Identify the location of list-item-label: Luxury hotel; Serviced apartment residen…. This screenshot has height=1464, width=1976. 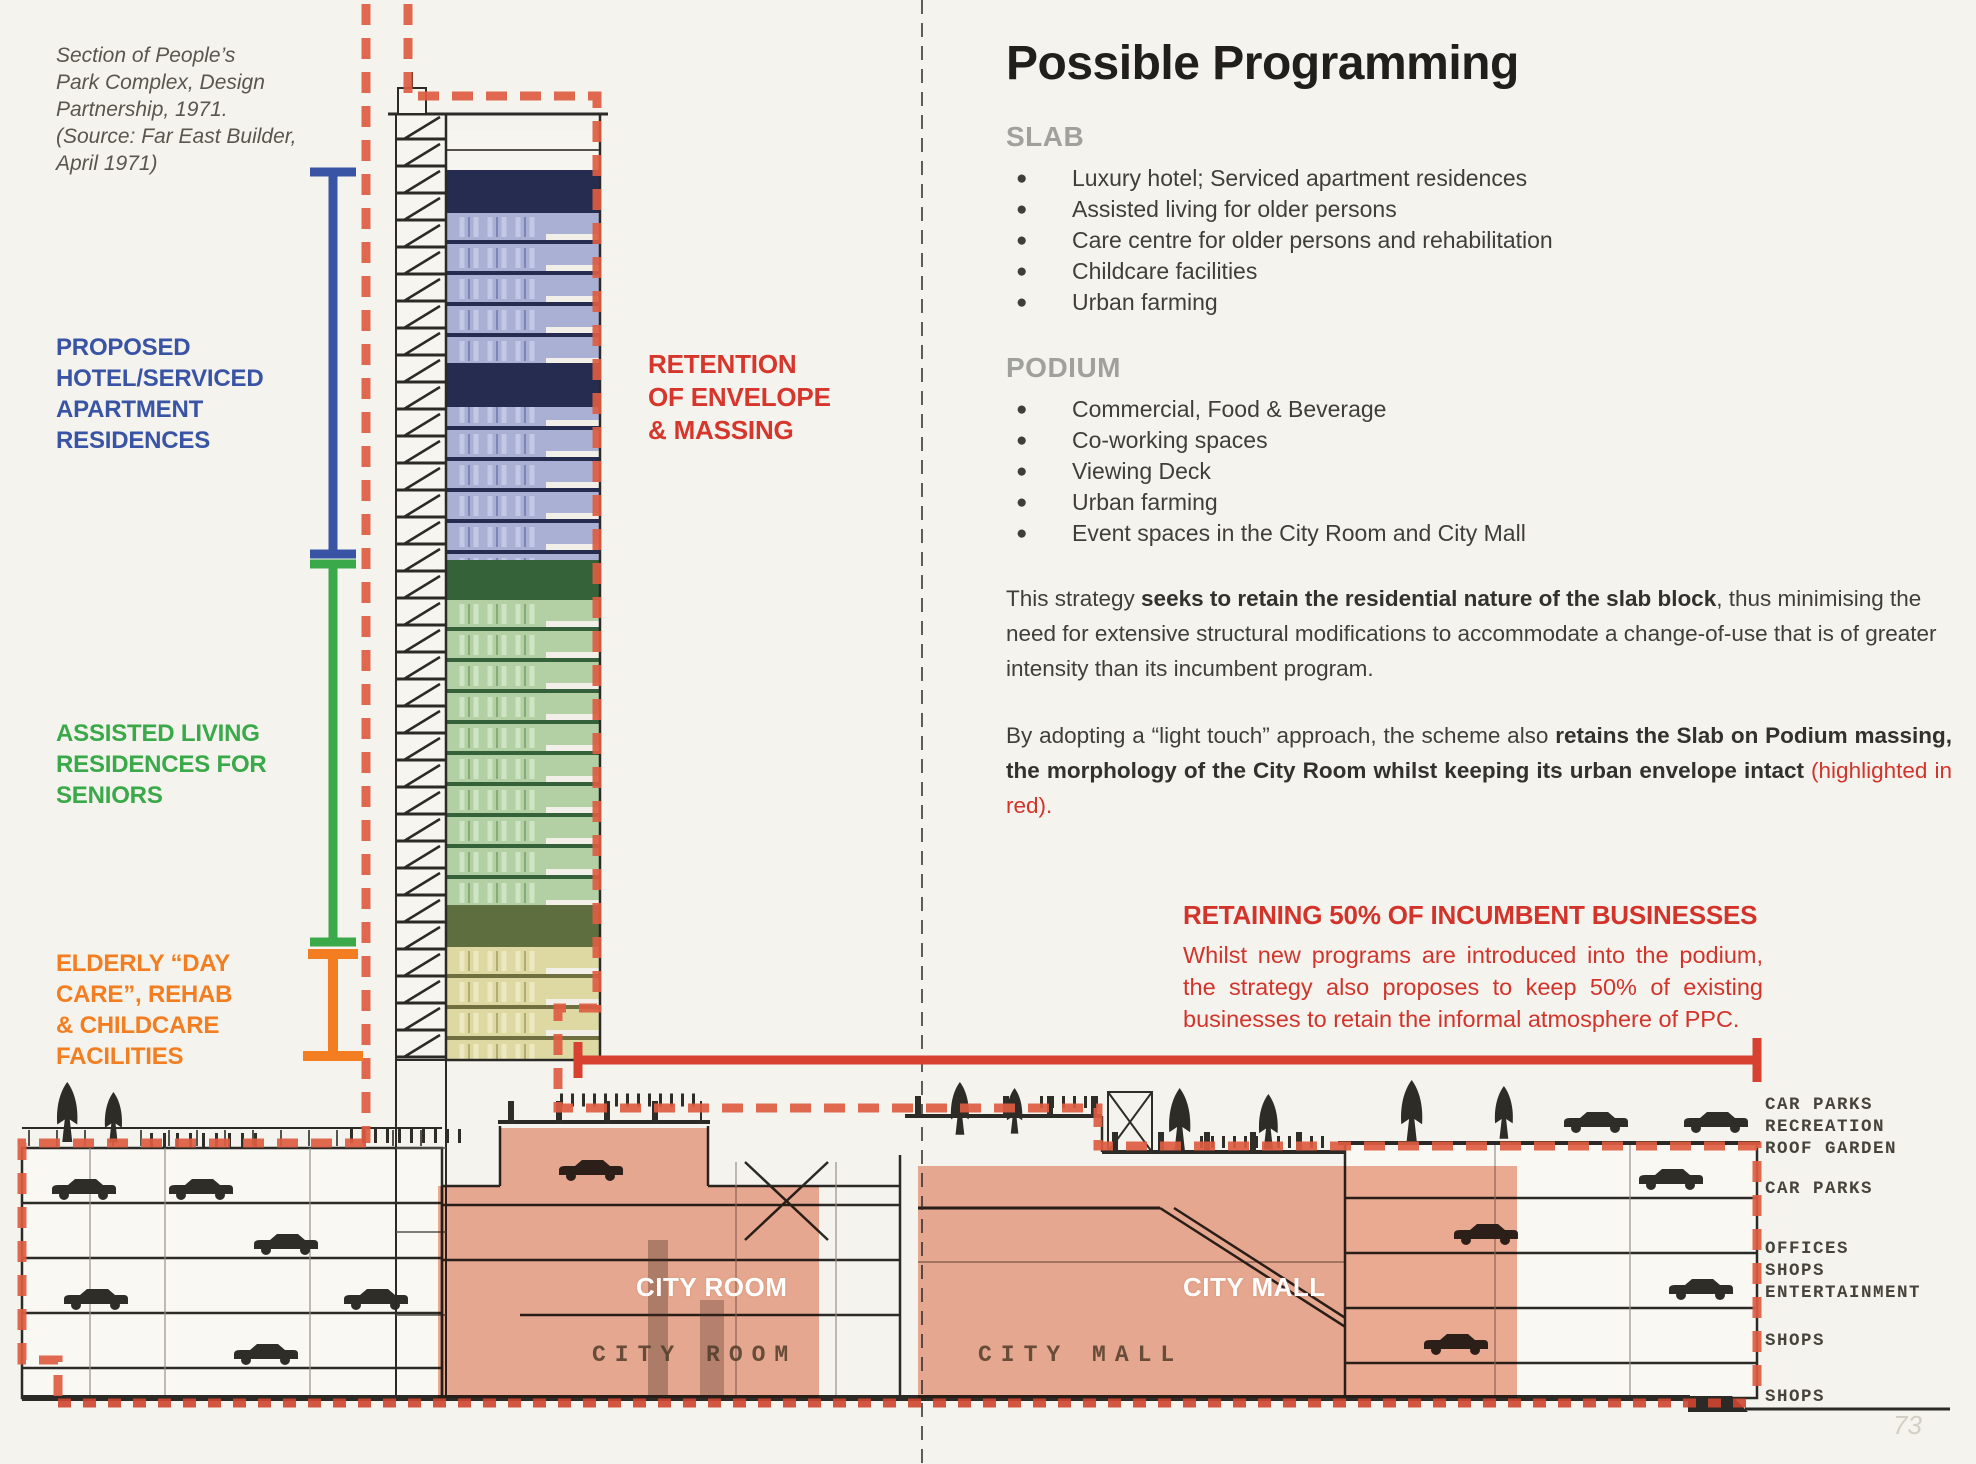
(1300, 178).